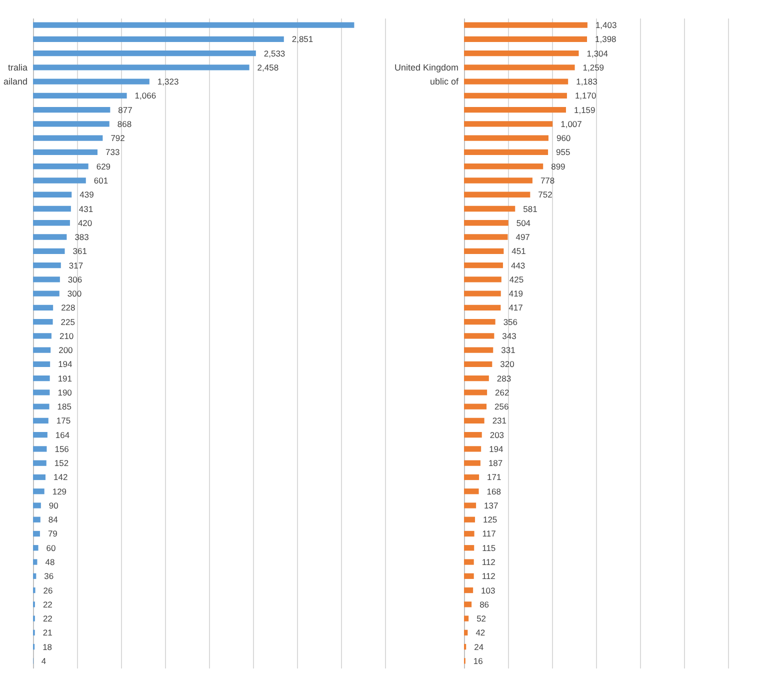 This screenshot has width=762, height=684. What do you see at coordinates (59, 491) in the screenshot?
I see `data-label: 129` at bounding box center [59, 491].